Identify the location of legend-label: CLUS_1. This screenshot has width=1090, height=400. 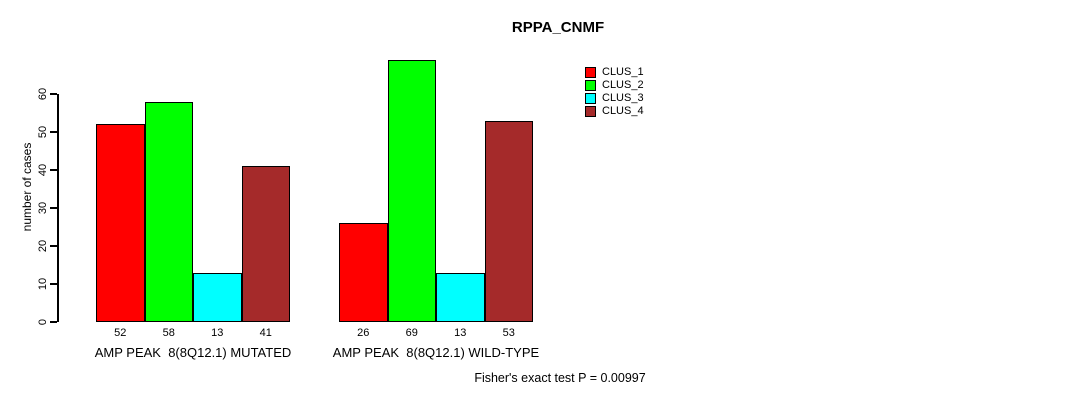
(623, 72).